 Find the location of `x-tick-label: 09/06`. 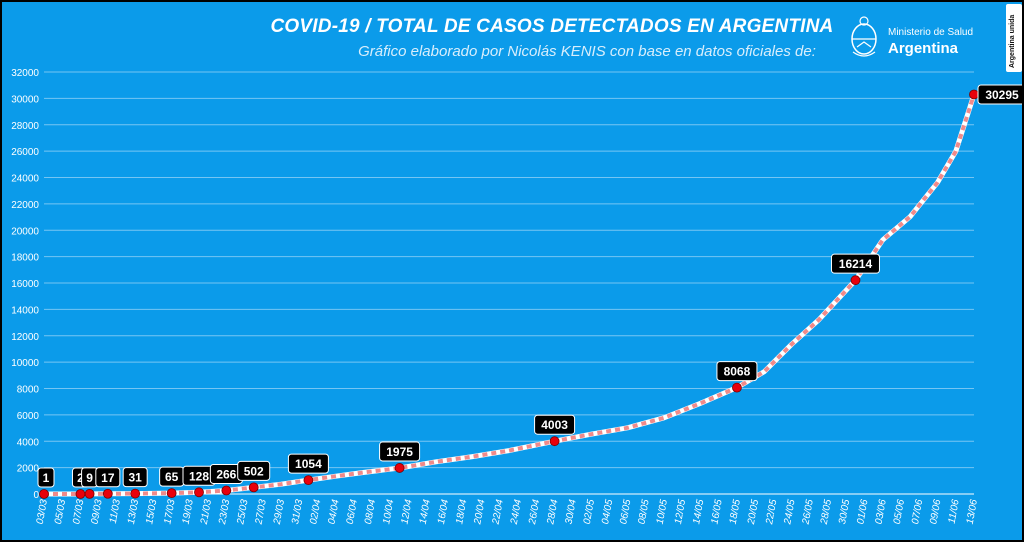

x-tick-label: 09/06 is located at coordinates (935, 511).